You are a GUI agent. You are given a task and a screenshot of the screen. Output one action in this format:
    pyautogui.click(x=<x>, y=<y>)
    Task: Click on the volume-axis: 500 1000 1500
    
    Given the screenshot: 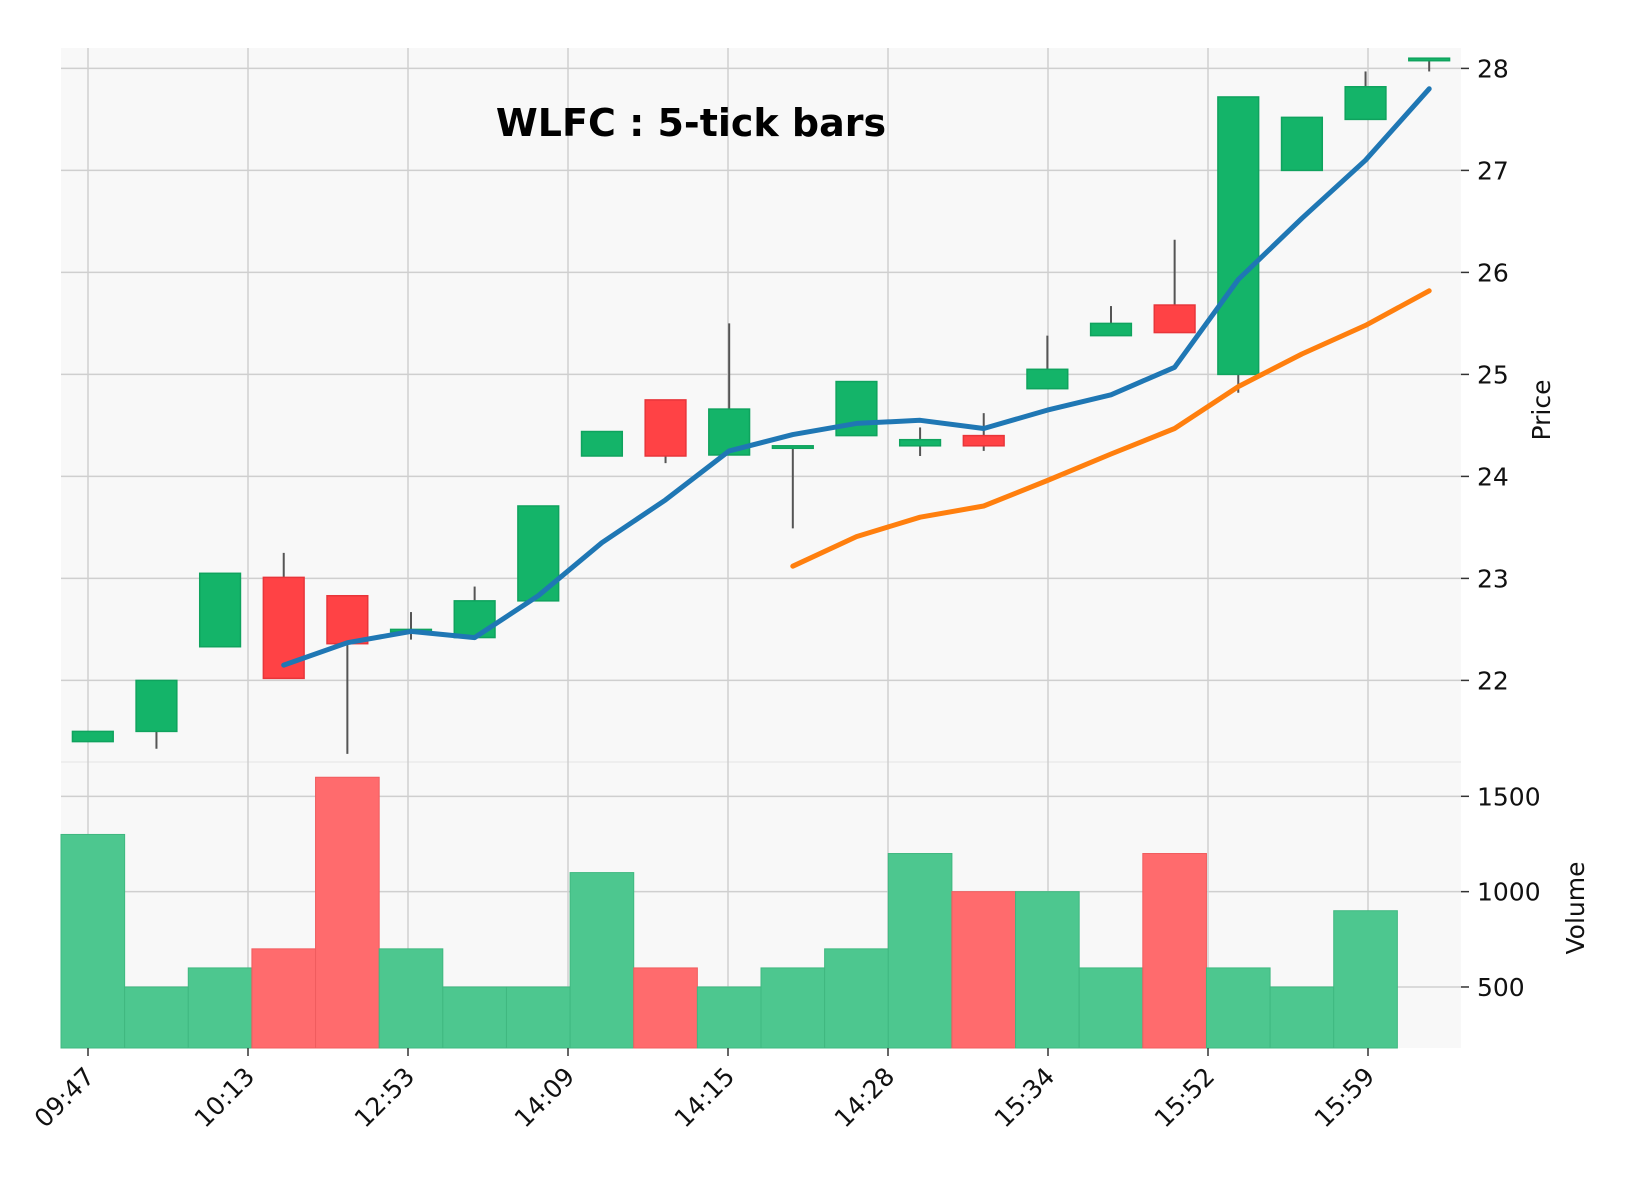 What is the action you would take?
    pyautogui.click(x=1501, y=892)
    